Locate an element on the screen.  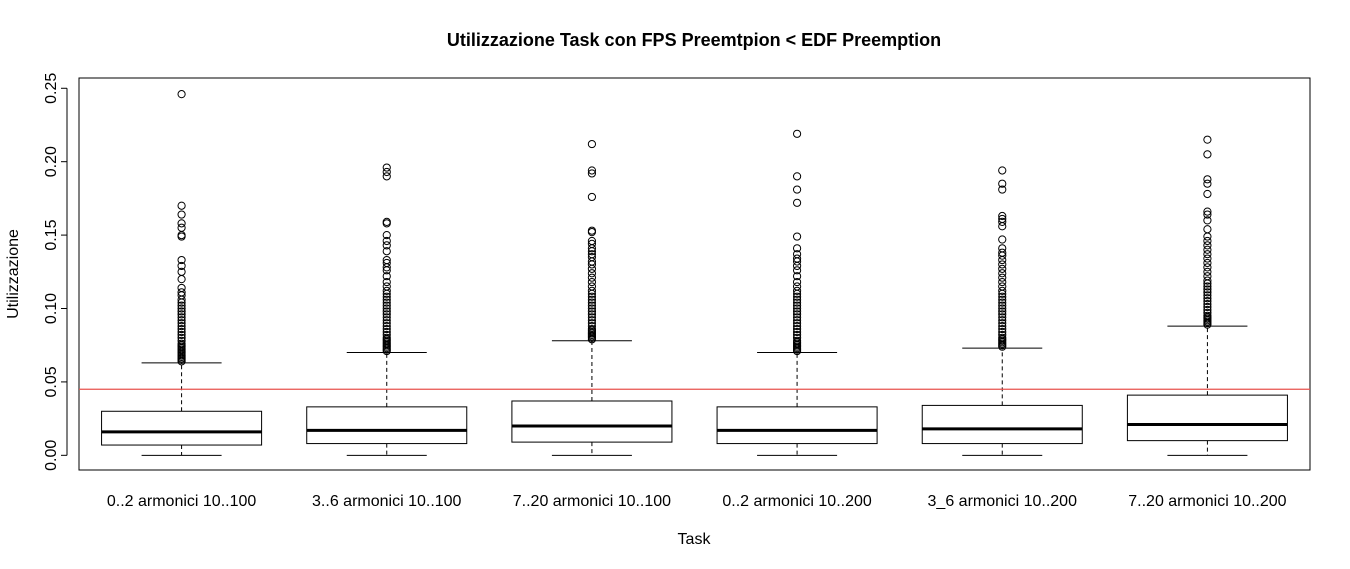
y-axis: 0.00 0.05 0.10 0.15 0.20 0.25 is located at coordinates (55, 272).